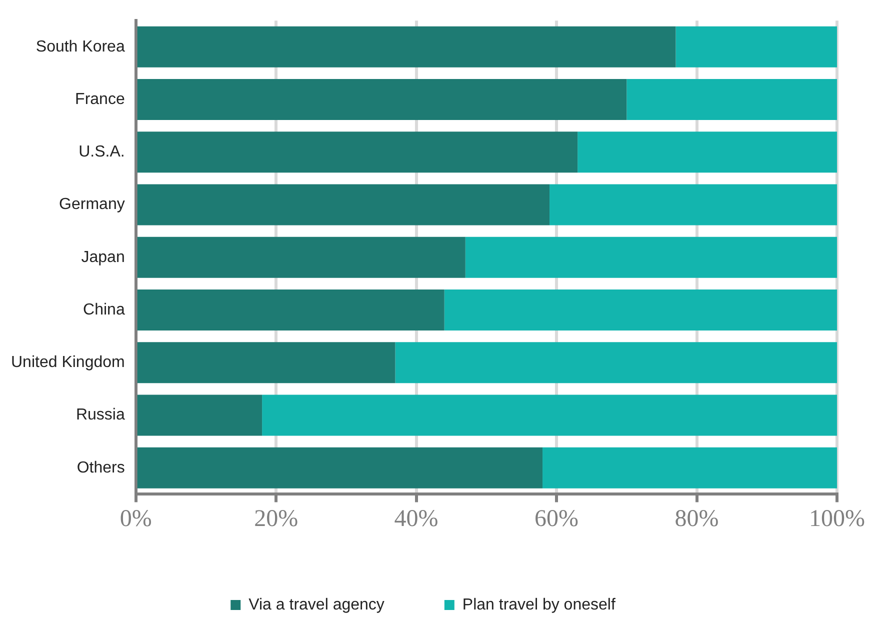 The image size is (876, 631). What do you see at coordinates (316, 605) in the screenshot?
I see `legend-label: Via a travel agency` at bounding box center [316, 605].